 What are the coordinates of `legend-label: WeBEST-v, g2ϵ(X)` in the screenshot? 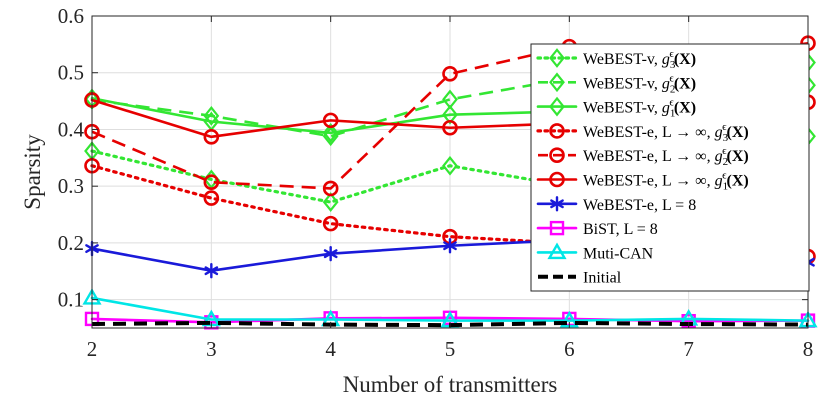 It's located at (639, 83).